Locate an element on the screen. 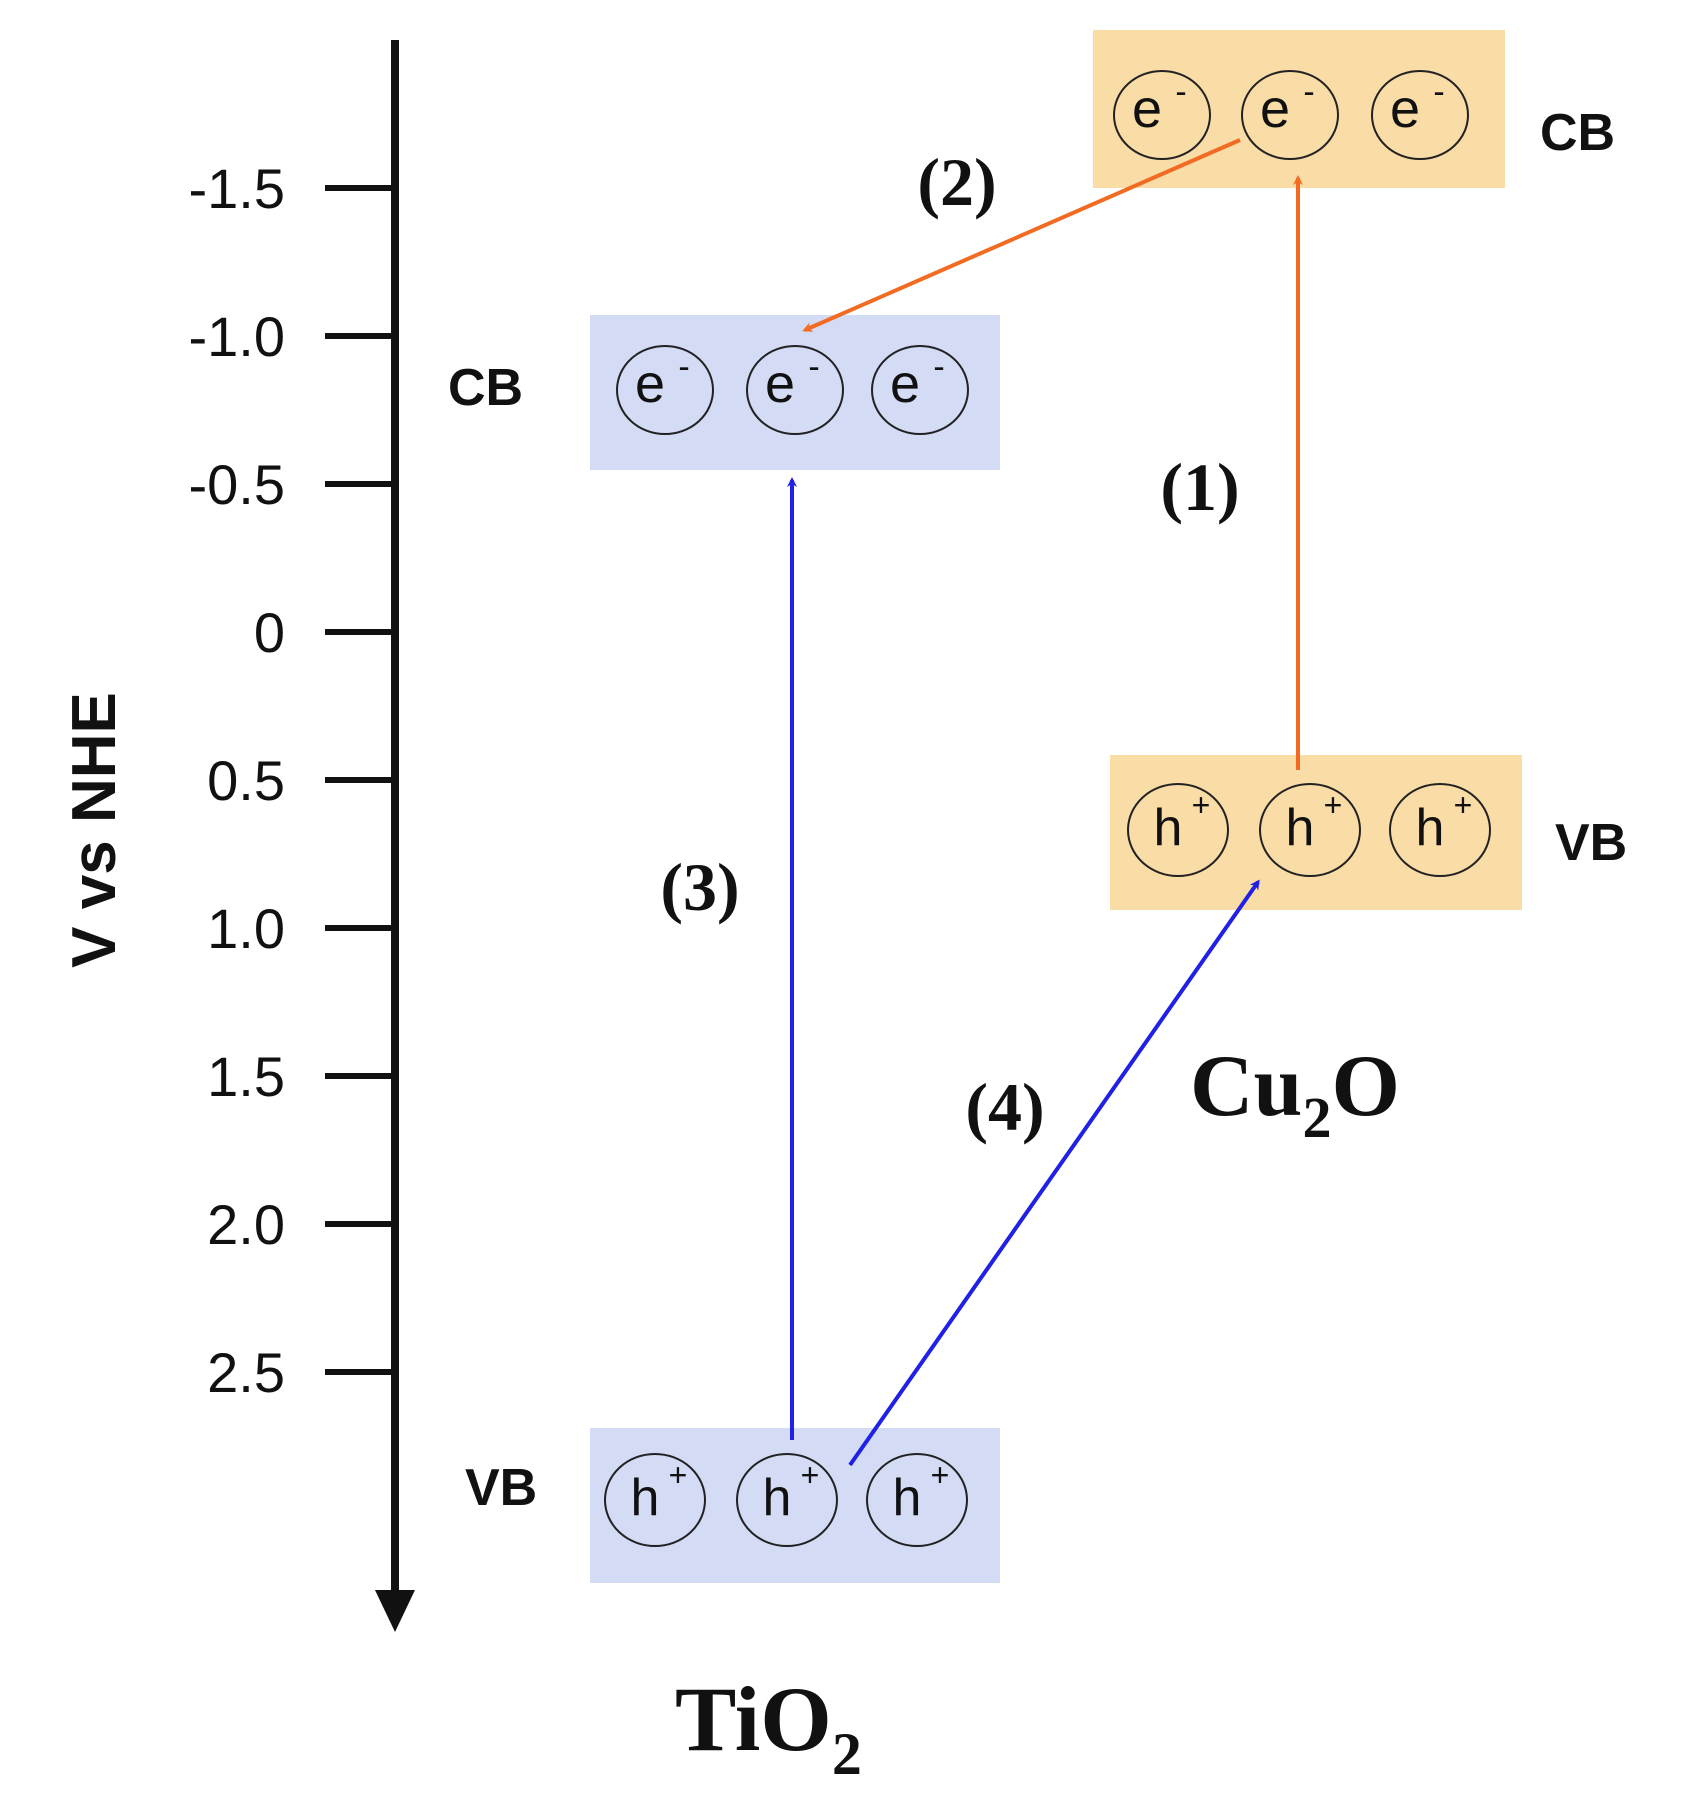 The height and width of the screenshot is (1807, 1694). tio2-electron-2: e - is located at coordinates (795, 390).